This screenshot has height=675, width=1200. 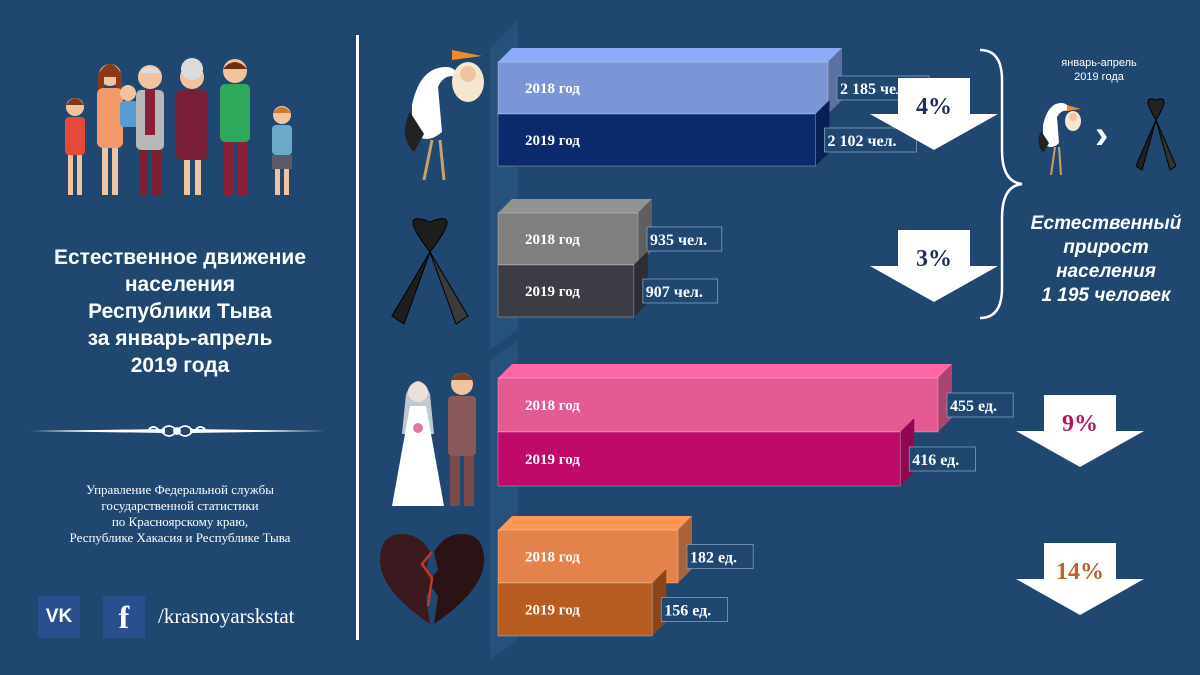 What do you see at coordinates (462, 426) in the screenshot?
I see `groom-jacket` at bounding box center [462, 426].